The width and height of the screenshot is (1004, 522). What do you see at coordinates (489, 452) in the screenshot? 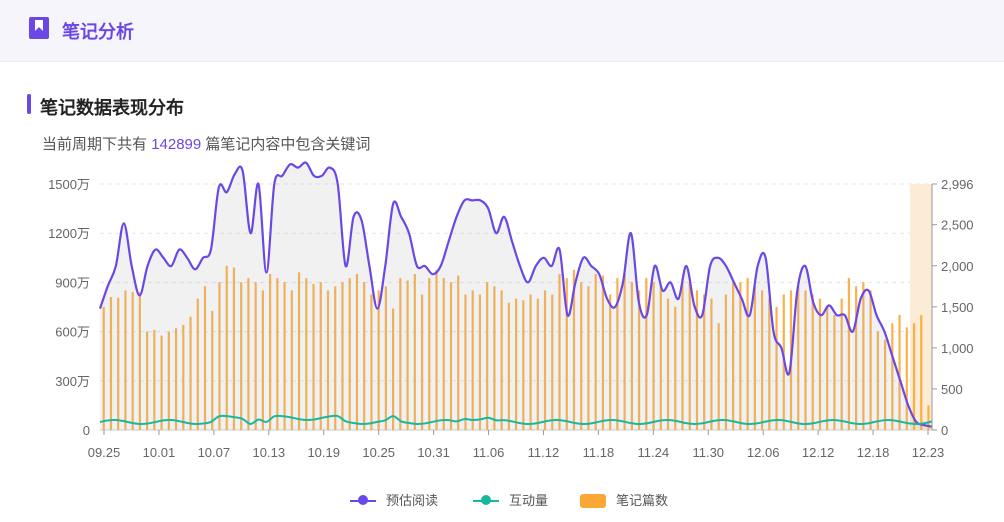
I see `x-tick-label: 11.06` at bounding box center [489, 452].